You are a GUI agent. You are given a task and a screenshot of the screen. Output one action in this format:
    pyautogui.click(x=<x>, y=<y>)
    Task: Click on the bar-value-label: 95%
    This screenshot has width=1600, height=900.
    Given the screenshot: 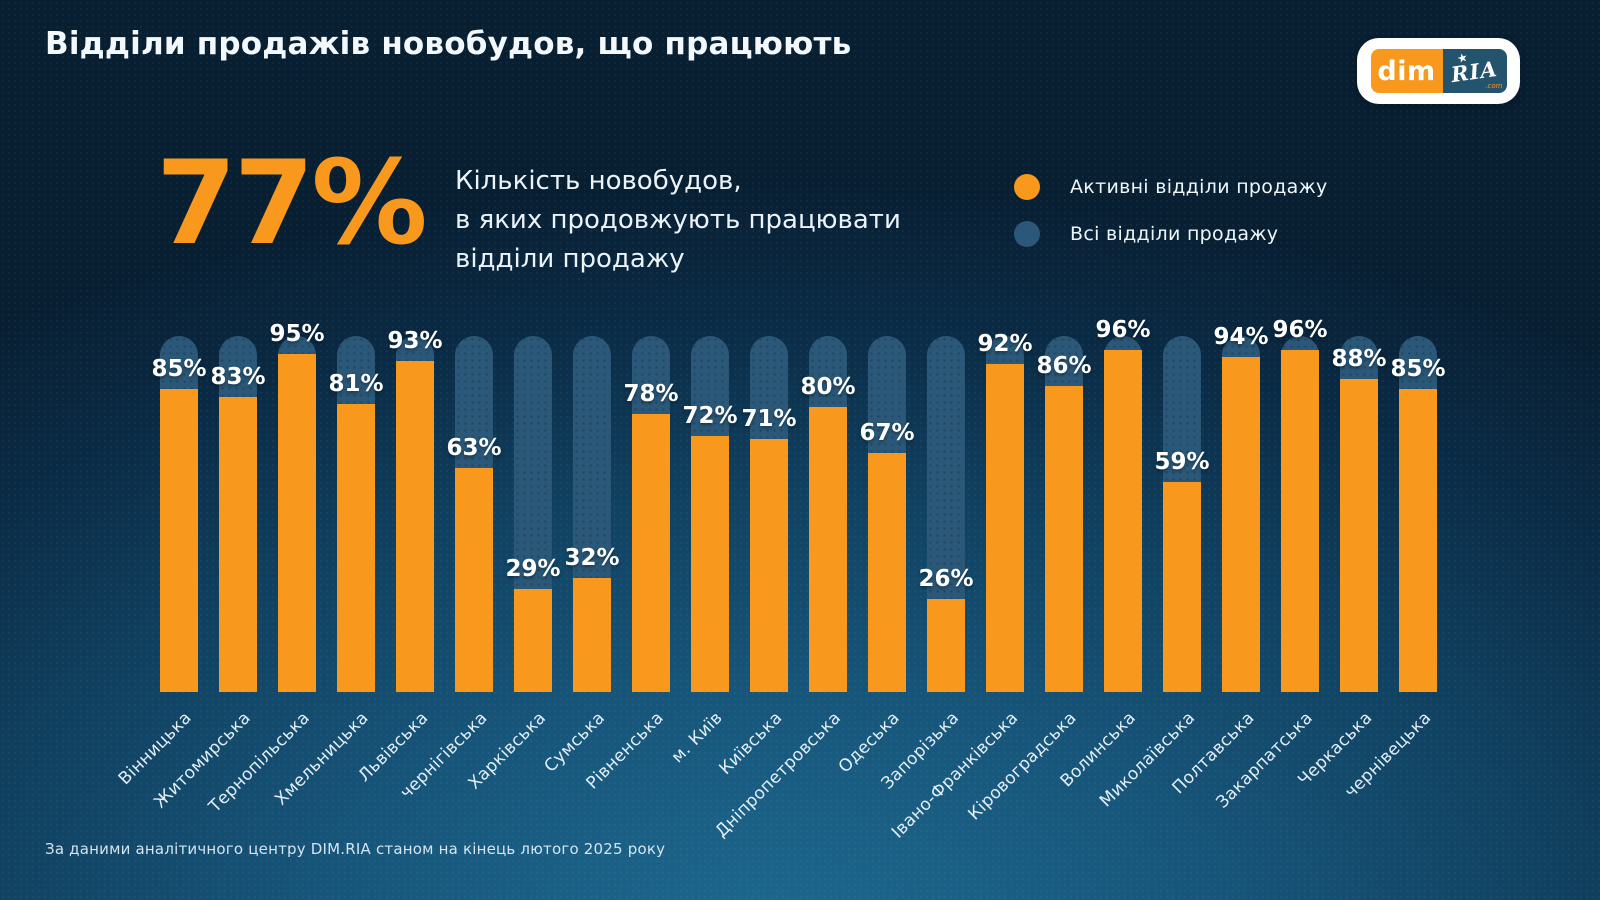 What is the action you would take?
    pyautogui.click(x=297, y=333)
    